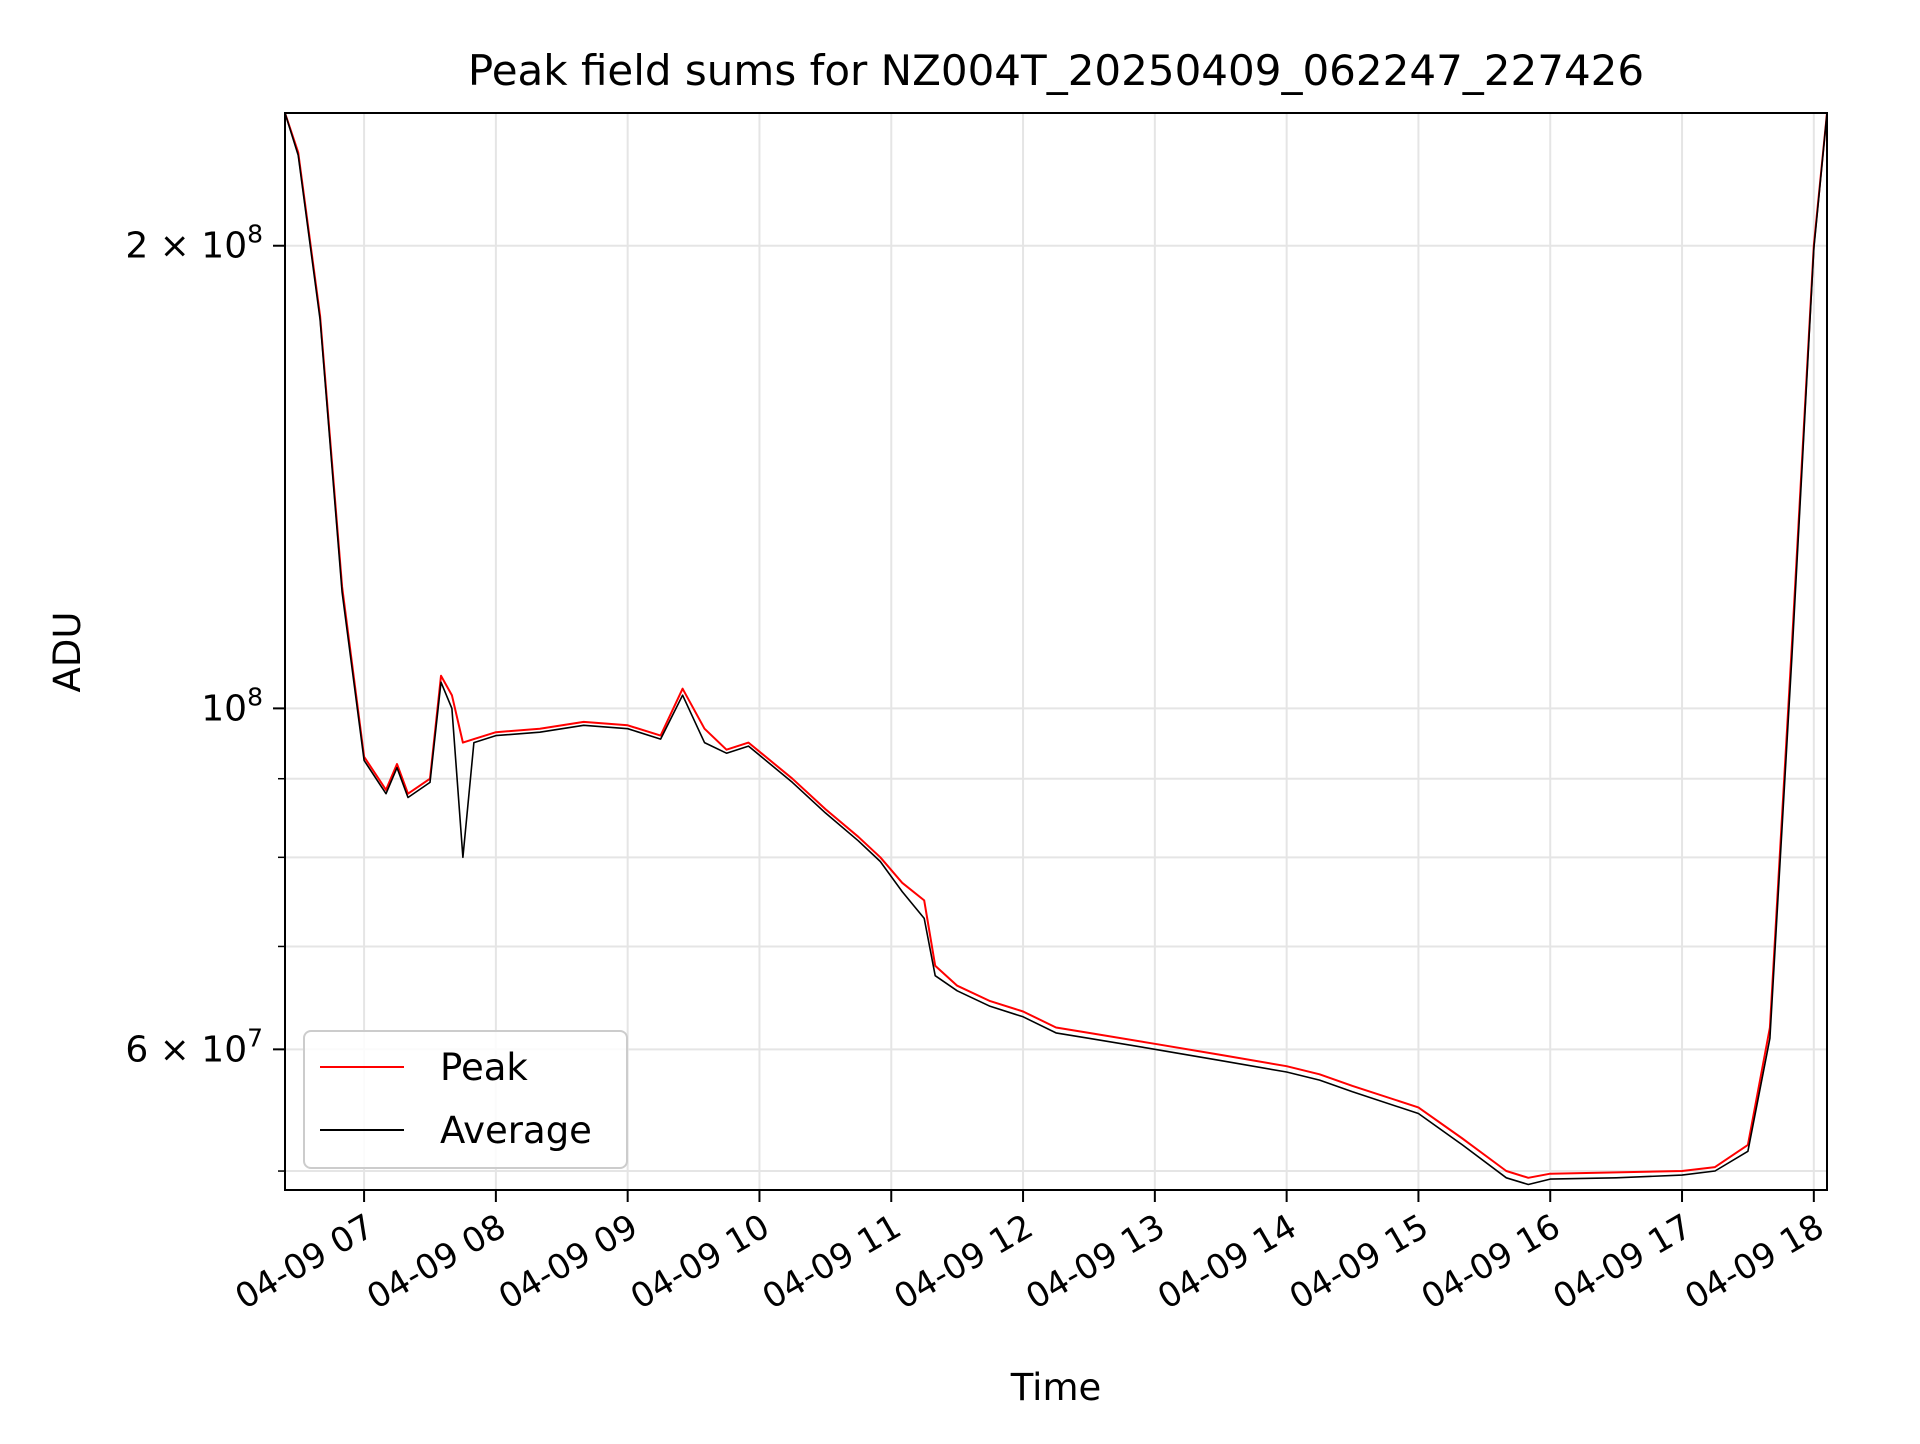  I want to click on y-tick-label: 108, so click(232, 705).